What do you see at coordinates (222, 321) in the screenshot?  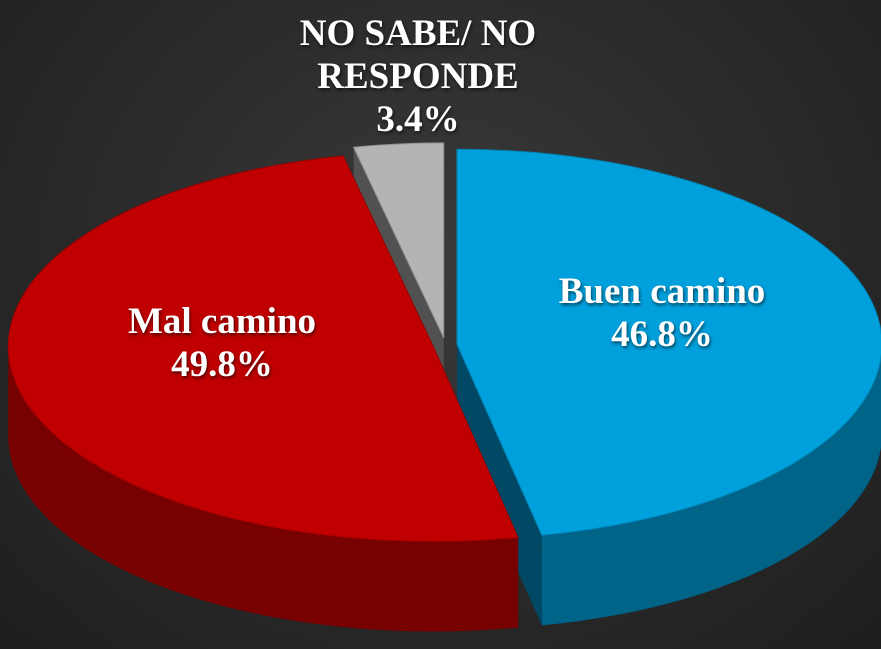 I see `category-label: Mal camino` at bounding box center [222, 321].